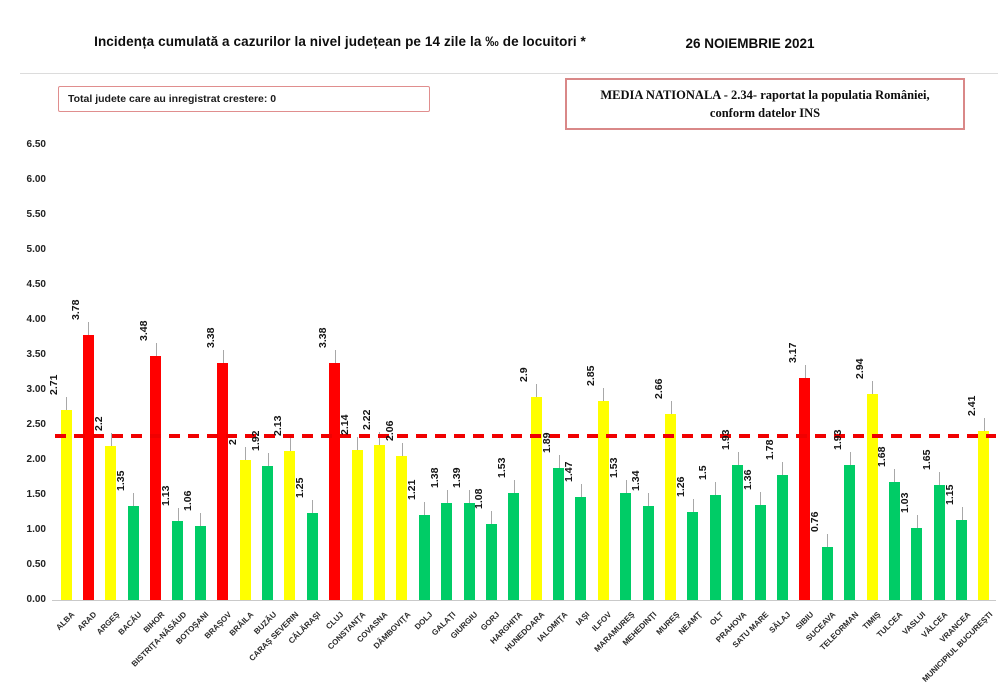  I want to click on national-average-reference-line, so click(525, 436).